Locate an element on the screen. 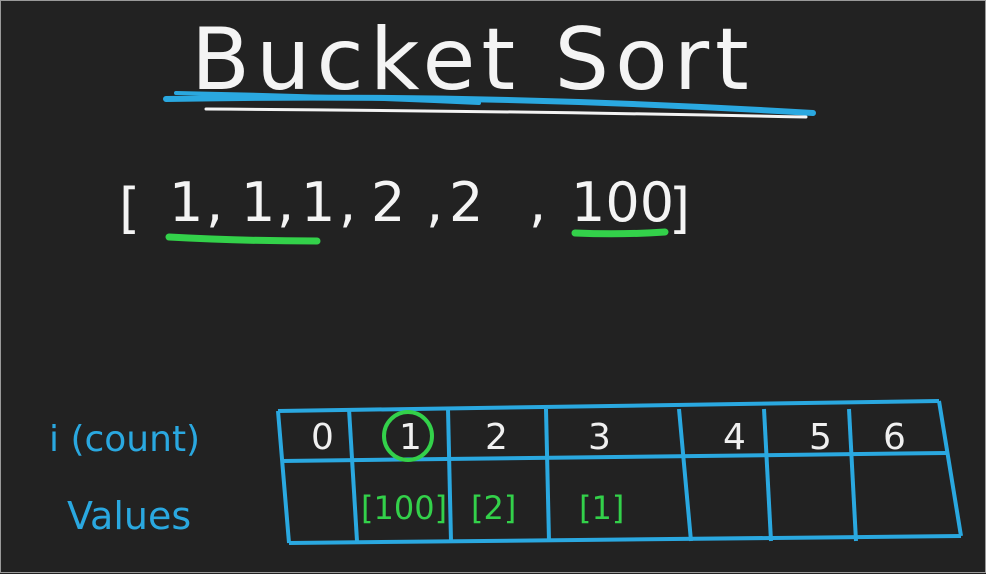 The width and height of the screenshot is (986, 574). title: Bucket Sort is located at coordinates (473, 60).